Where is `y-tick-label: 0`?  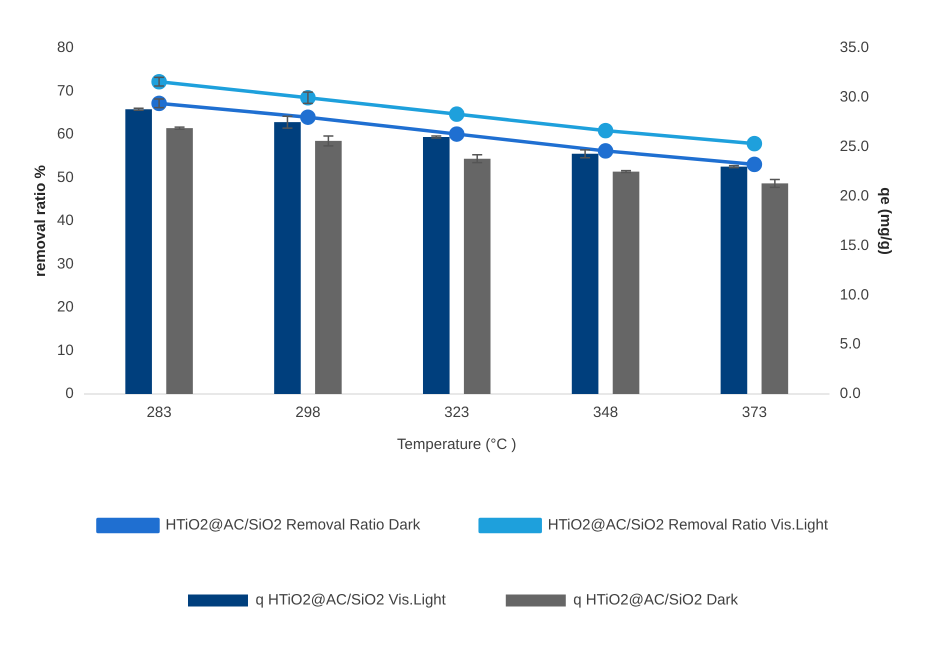
y-tick-label: 0 is located at coordinates (69, 393).